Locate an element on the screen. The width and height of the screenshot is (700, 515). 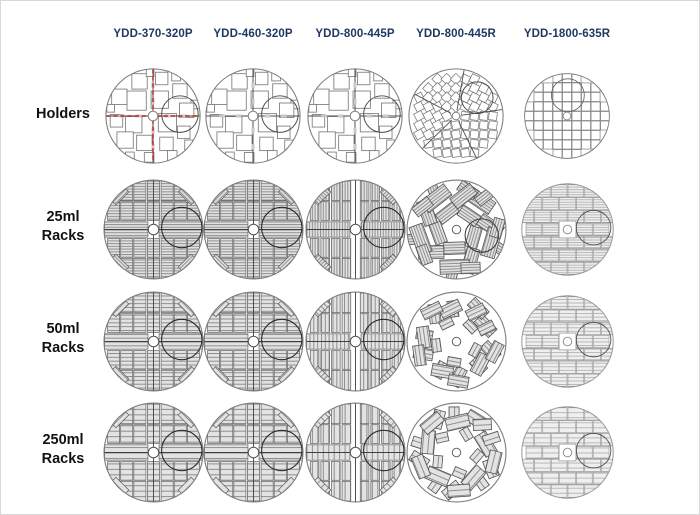
column-header-ydd-370-320p: YDD-370-320P is located at coordinates (153, 34).